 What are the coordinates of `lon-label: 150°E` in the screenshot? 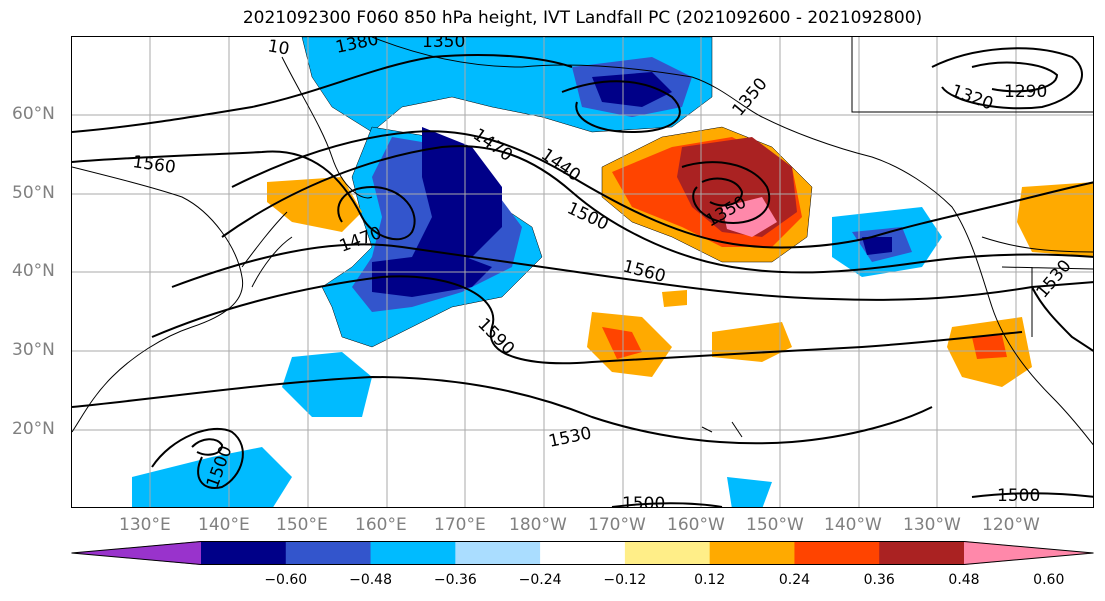 It's located at (302, 525).